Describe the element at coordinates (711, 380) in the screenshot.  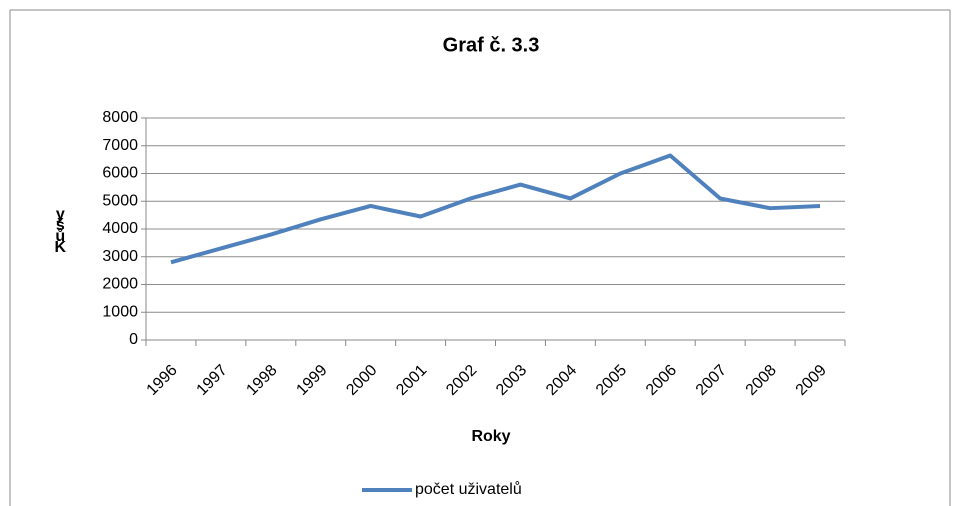
I see `x-tick-label: 2007` at that location.